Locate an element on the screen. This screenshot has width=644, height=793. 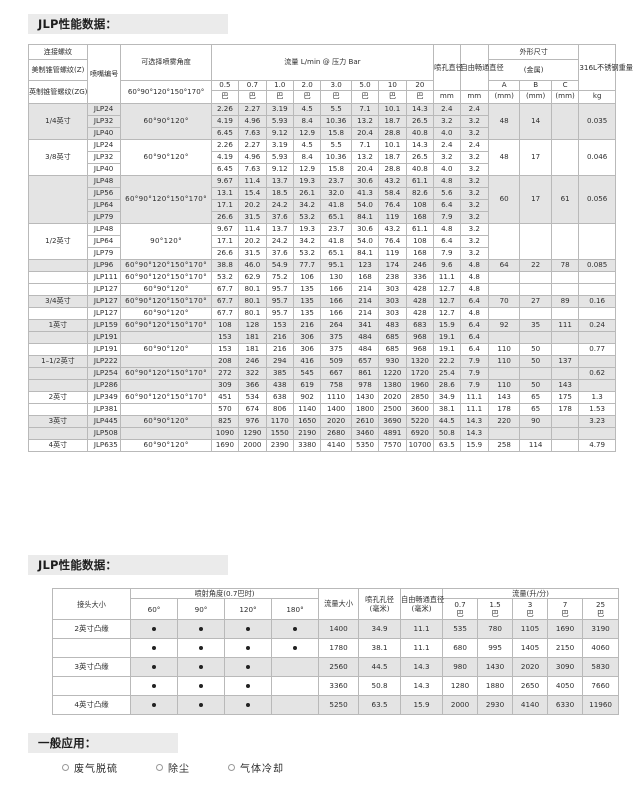
cell-flow-7: 246 is located at coordinates (420, 265).